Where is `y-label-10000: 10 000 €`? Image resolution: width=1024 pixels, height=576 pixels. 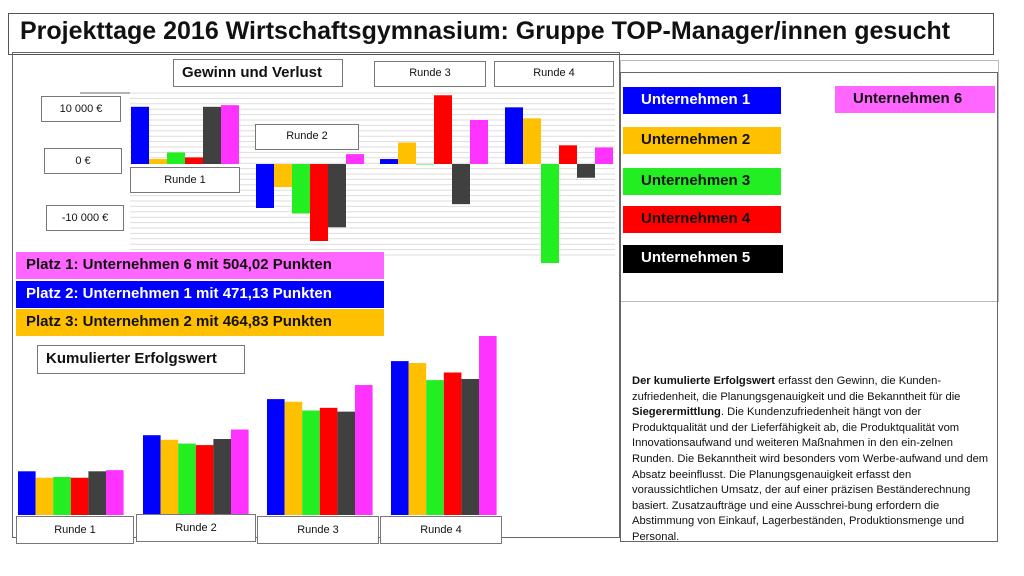 y-label-10000: 10 000 € is located at coordinates (81, 109).